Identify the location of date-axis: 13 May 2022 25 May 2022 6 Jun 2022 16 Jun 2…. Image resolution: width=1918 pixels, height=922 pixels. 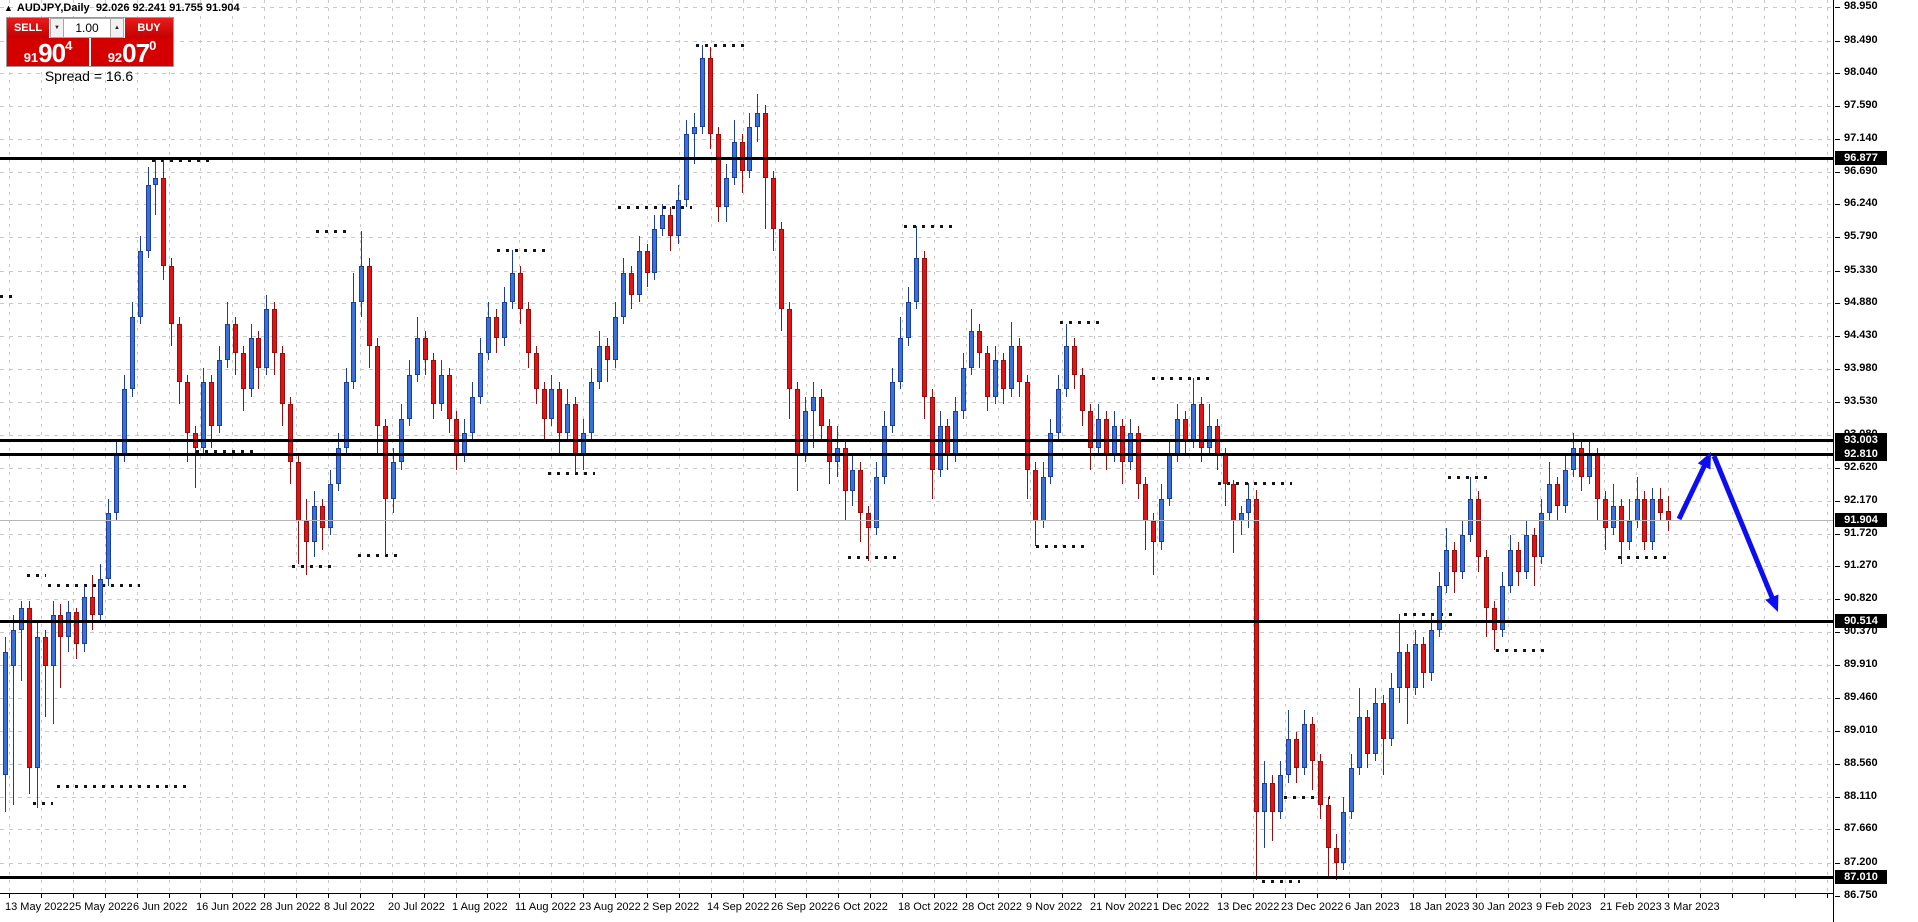
(916, 907).